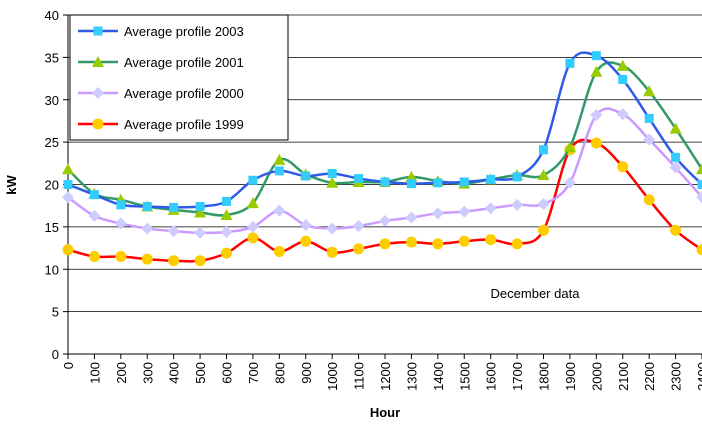 Image resolution: width=702 pixels, height=427 pixels. What do you see at coordinates (174, 373) in the screenshot?
I see `x-tick-label: 400` at bounding box center [174, 373].